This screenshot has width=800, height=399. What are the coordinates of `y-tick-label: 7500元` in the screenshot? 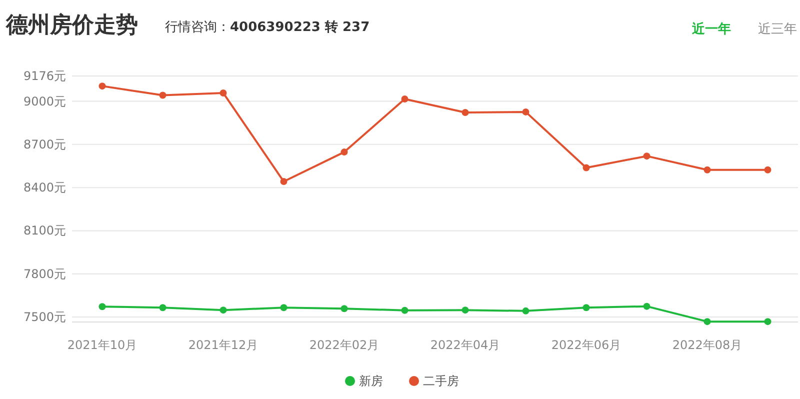 It's located at (44, 317).